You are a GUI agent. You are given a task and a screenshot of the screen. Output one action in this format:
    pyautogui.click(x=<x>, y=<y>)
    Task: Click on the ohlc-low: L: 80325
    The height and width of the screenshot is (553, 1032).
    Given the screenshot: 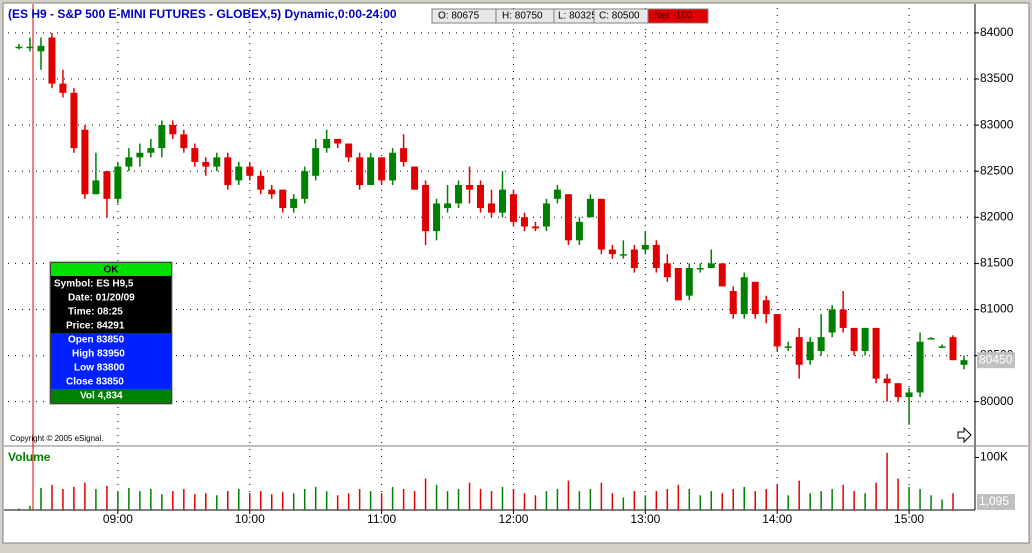 What is the action you would take?
    pyautogui.click(x=577, y=16)
    